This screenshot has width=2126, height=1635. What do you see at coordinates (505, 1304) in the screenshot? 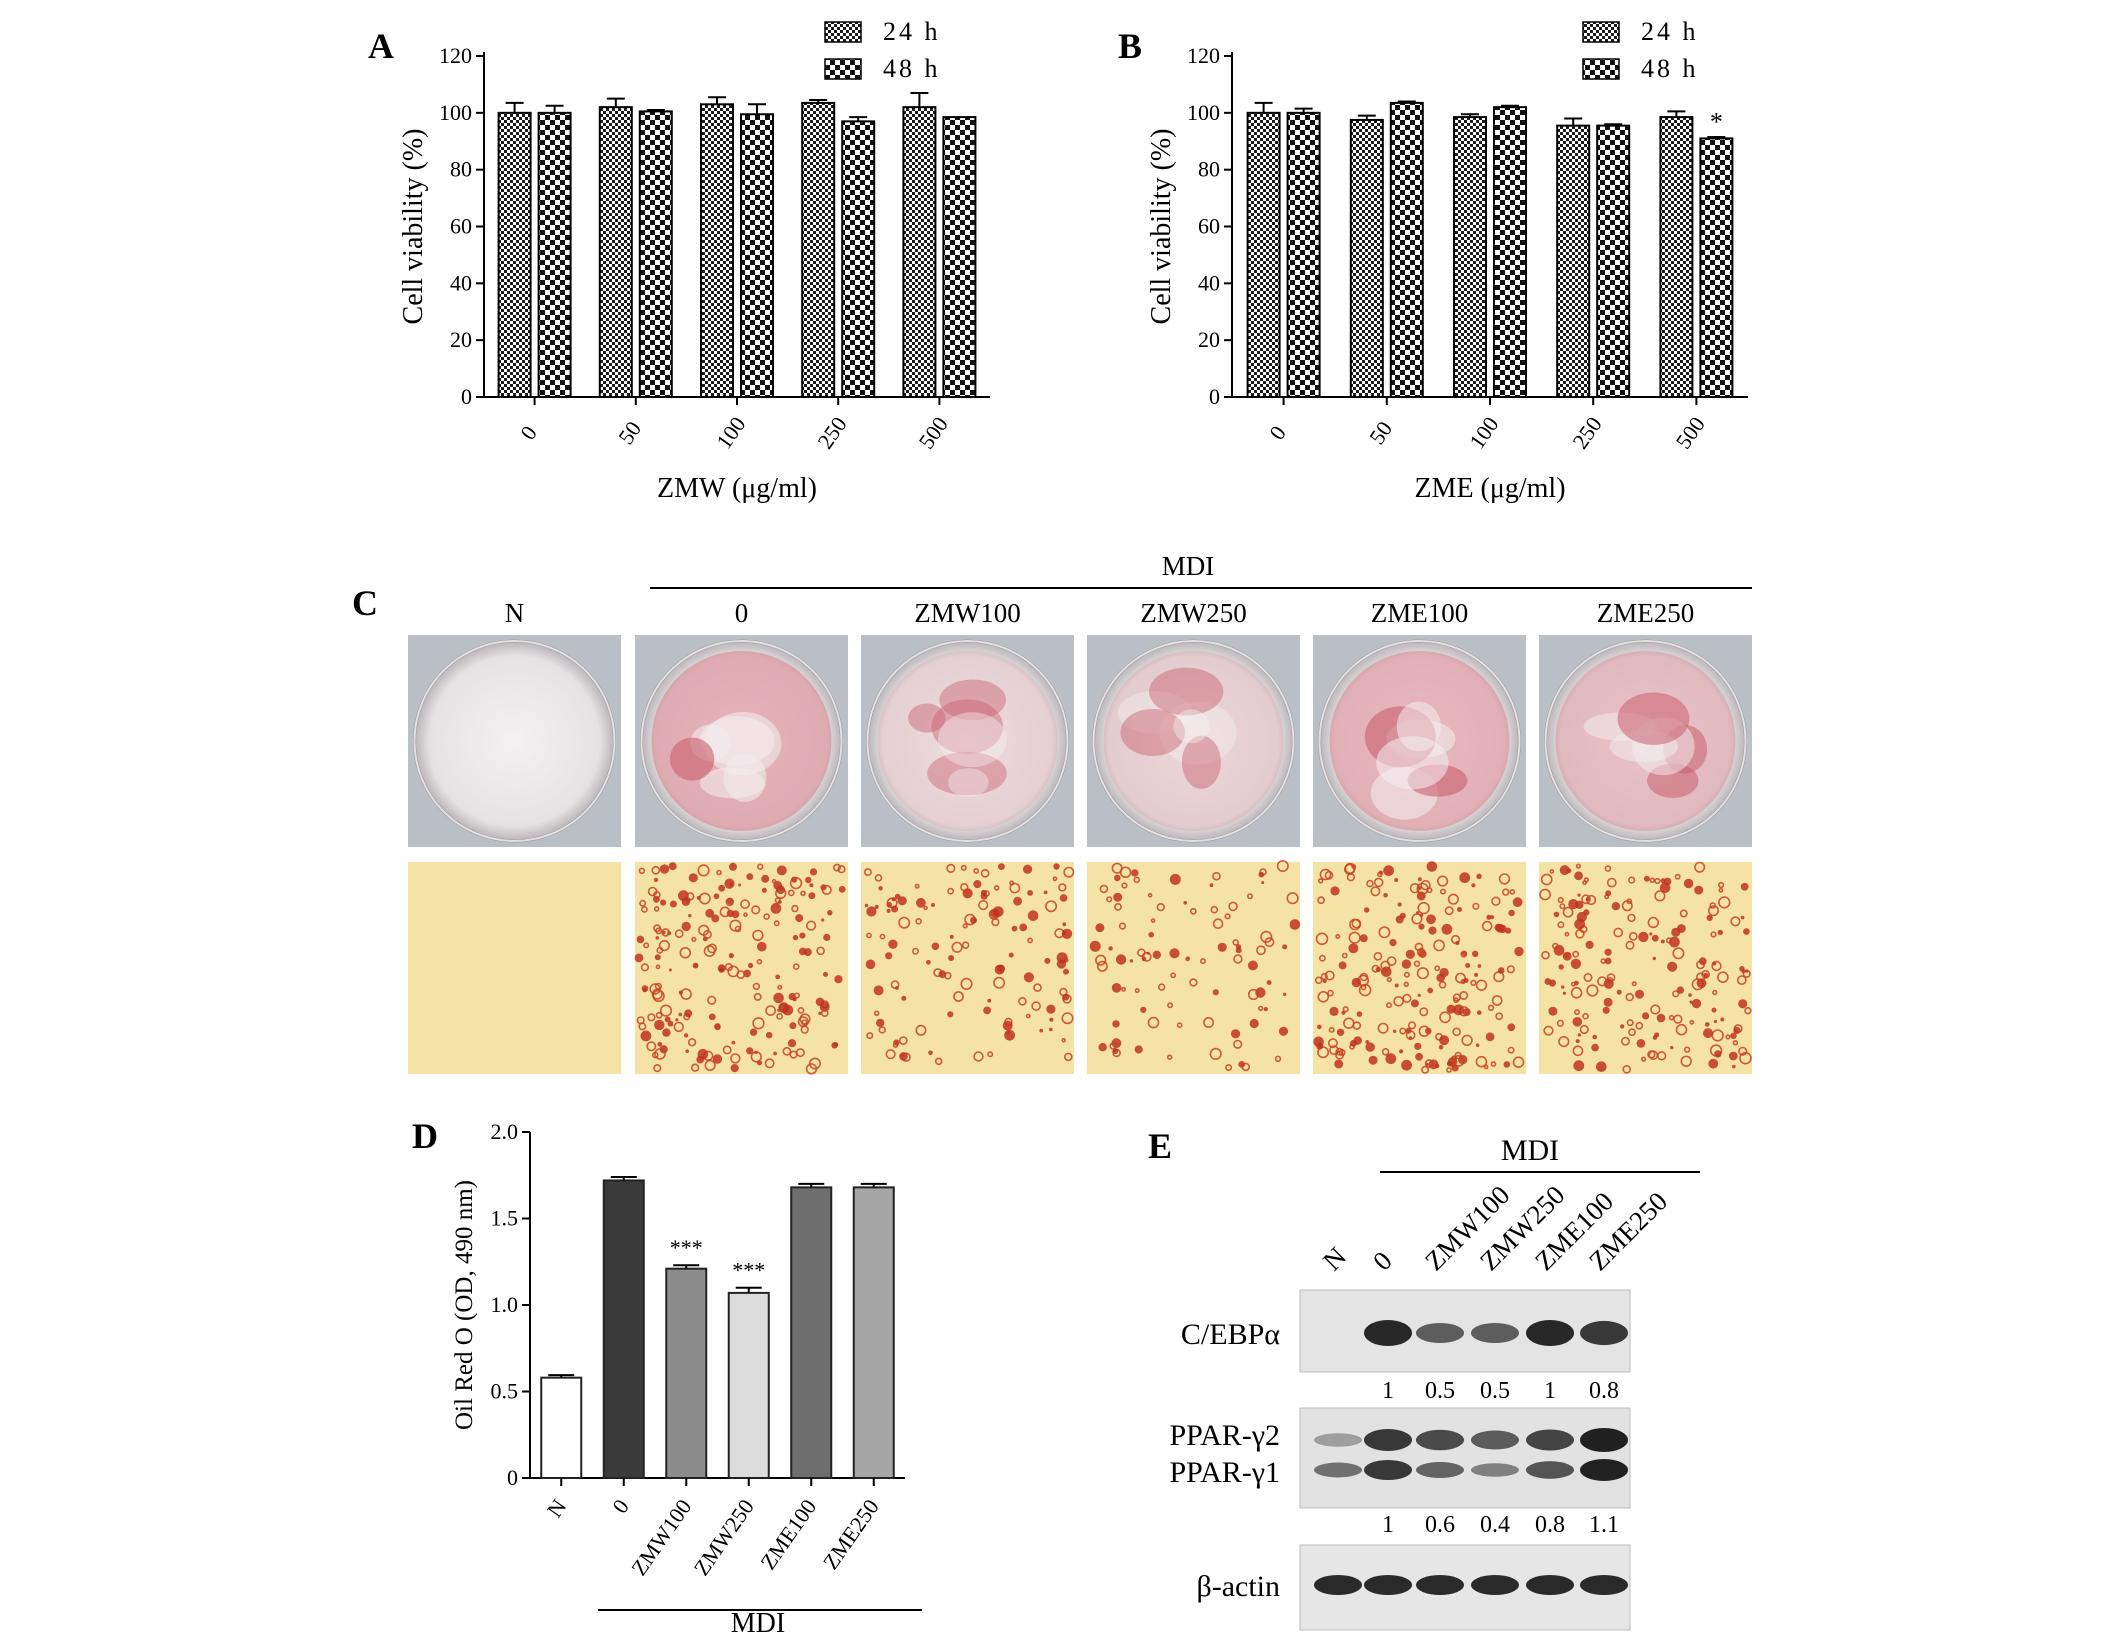
I see `y-tick-label: 1.0` at bounding box center [505, 1304].